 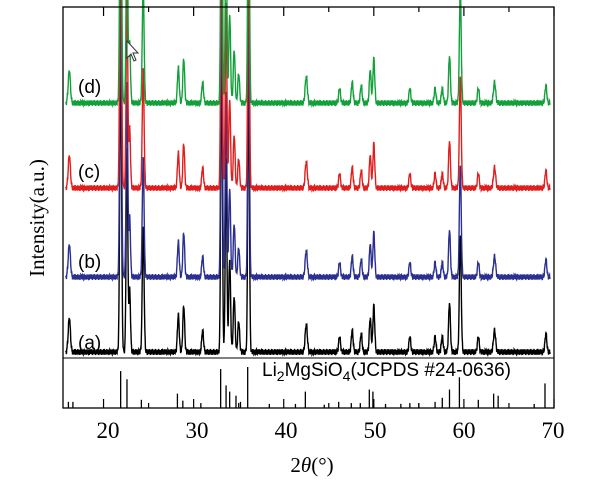 What do you see at coordinates (311, 465) in the screenshot?
I see `x-axis-title: 2θ(°)` at bounding box center [311, 465].